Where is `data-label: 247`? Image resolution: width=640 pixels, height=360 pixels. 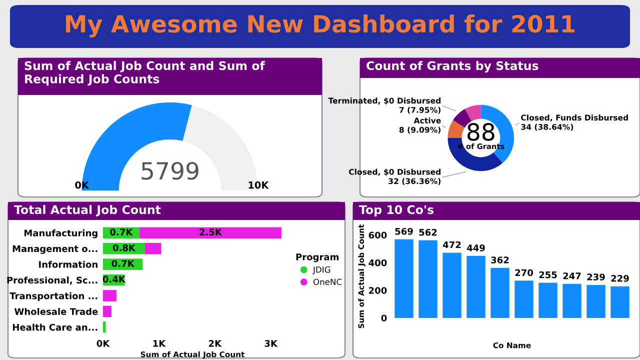 data-label: 247 is located at coordinates (572, 276).